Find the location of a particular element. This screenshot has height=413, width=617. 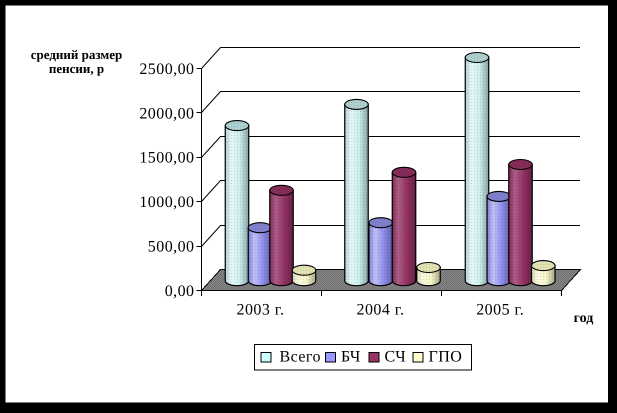

svg-text: Всего is located at coordinates (300, 357).